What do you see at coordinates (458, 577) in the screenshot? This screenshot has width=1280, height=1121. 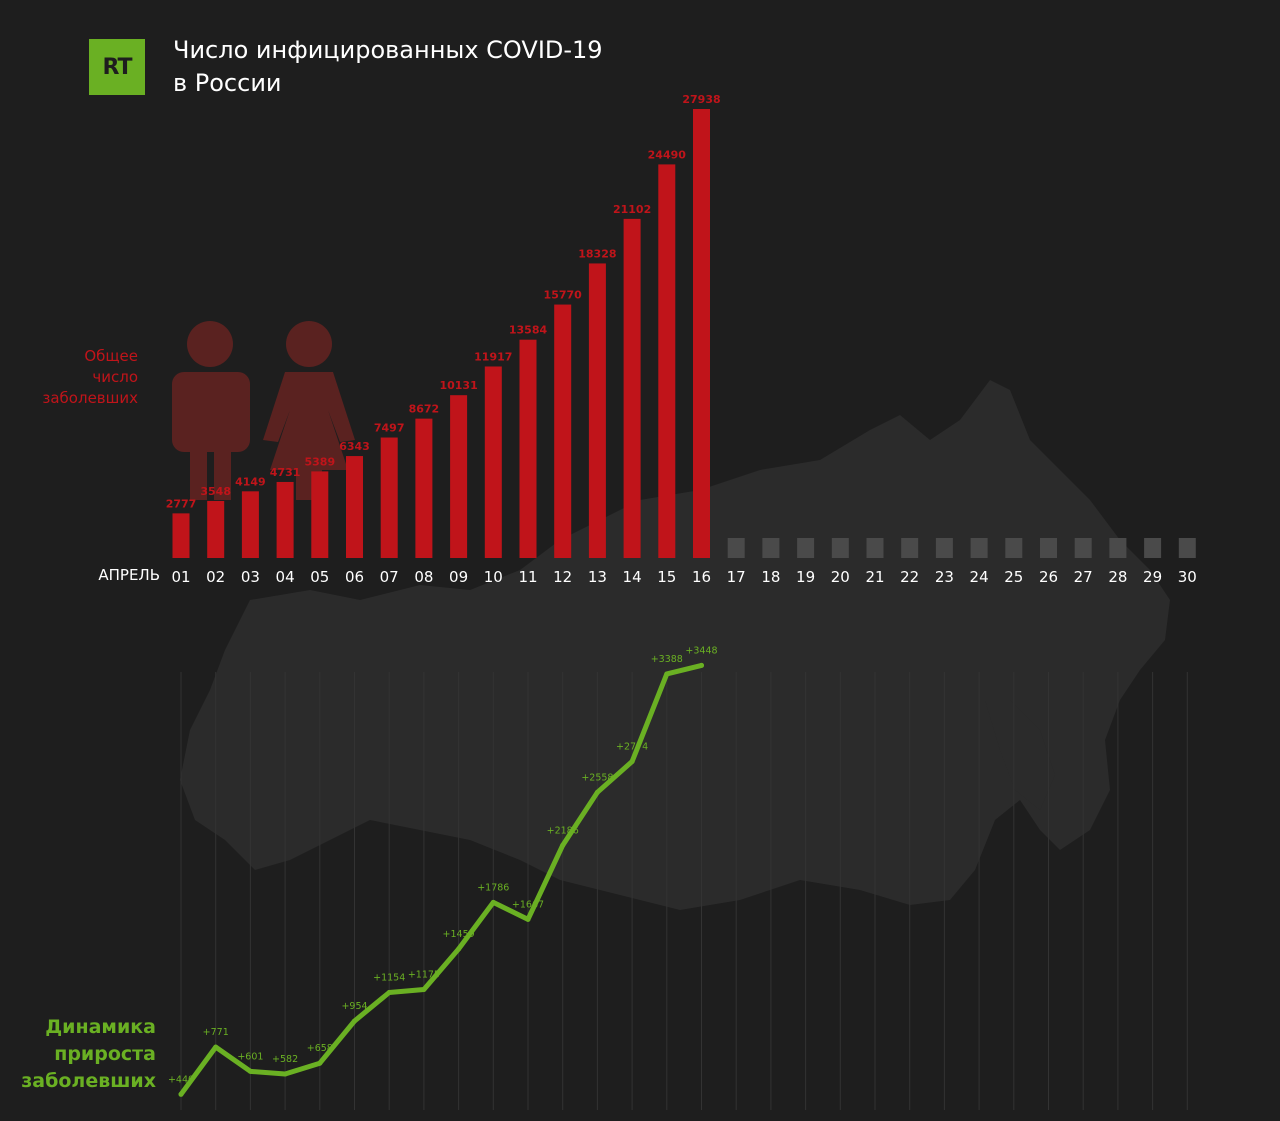 I see `x-tick-label: 09` at bounding box center [458, 577].